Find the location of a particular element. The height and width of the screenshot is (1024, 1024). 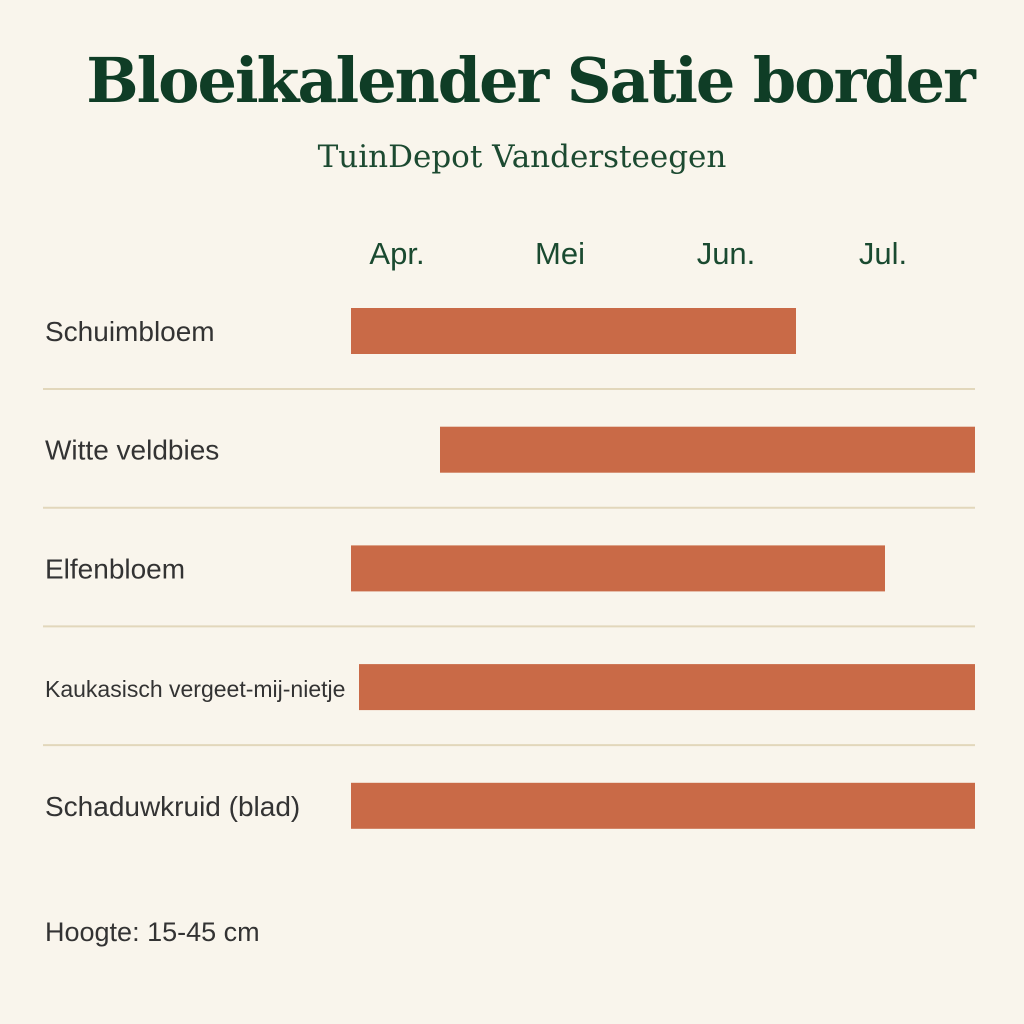

month-label-jun: Jun. is located at coordinates (726, 253).